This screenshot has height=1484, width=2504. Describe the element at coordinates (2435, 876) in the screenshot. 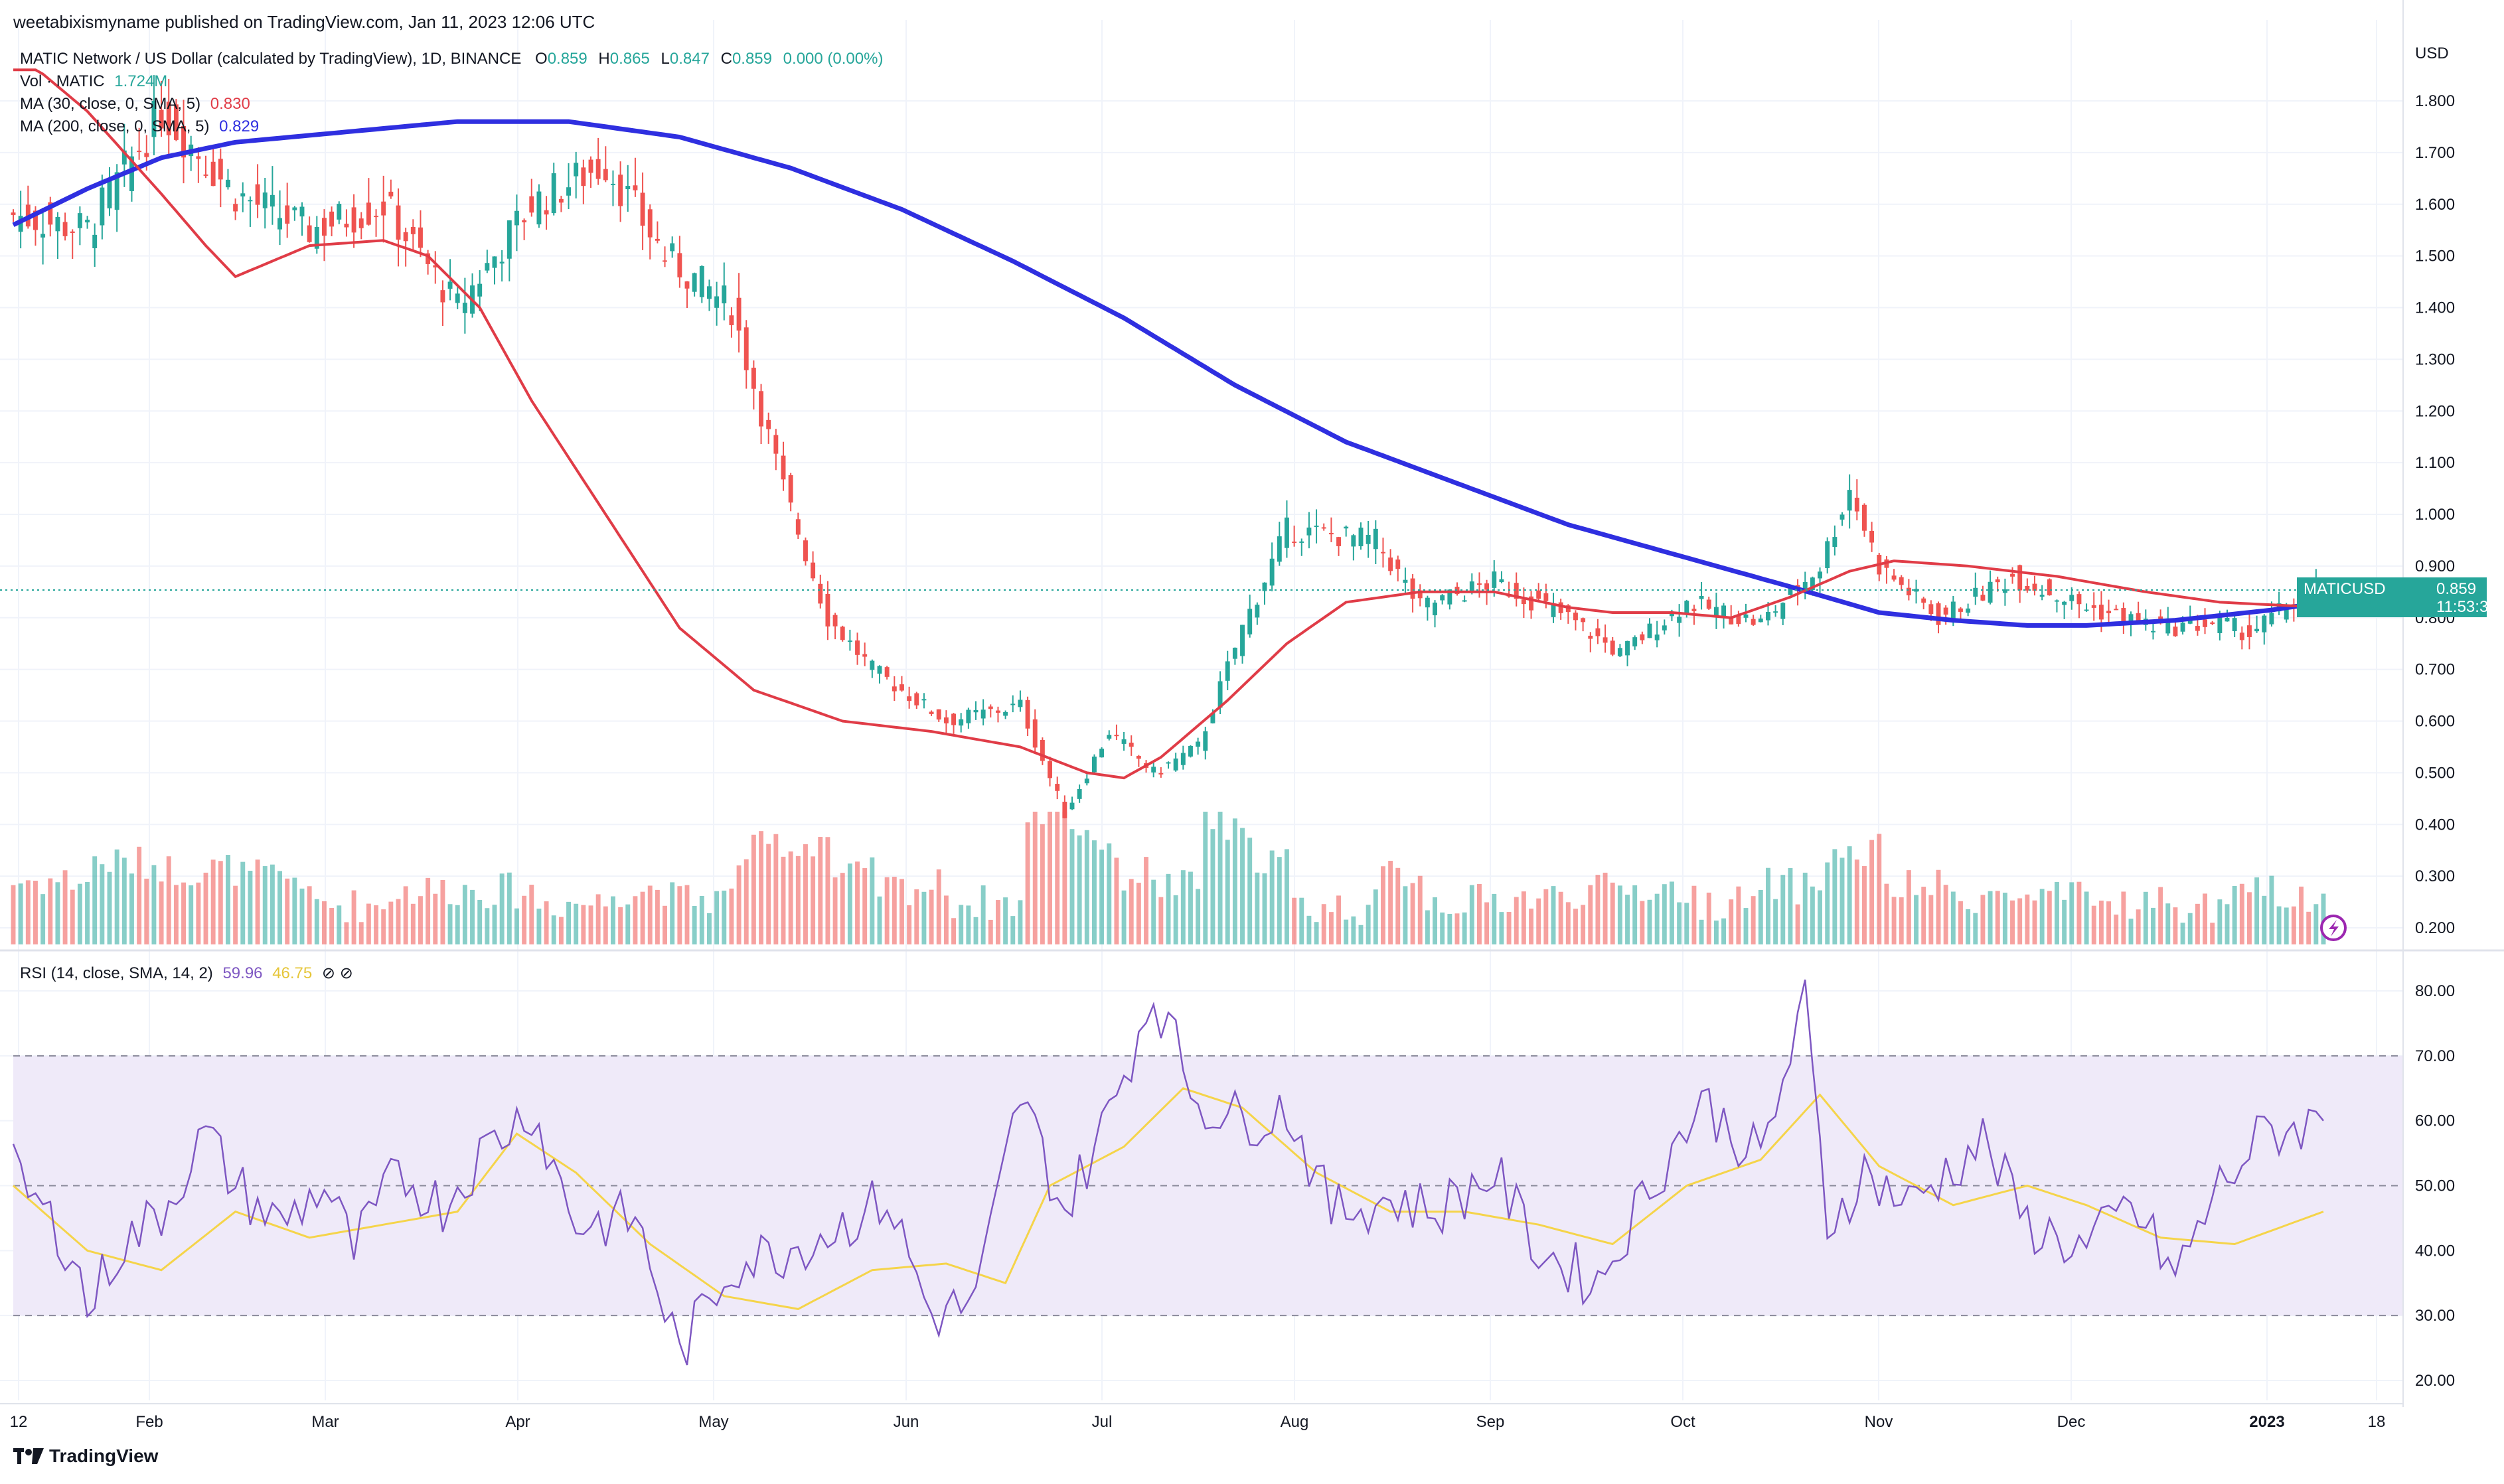

I see `price-tick-label: 0.300` at that location.